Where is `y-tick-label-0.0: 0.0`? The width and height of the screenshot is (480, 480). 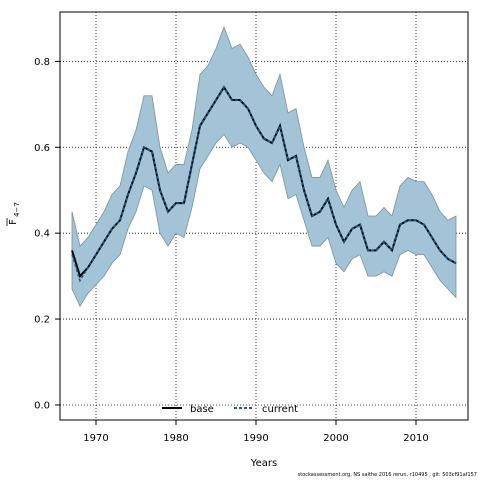 y-tick-label-0.0: 0.0 is located at coordinates (42, 405).